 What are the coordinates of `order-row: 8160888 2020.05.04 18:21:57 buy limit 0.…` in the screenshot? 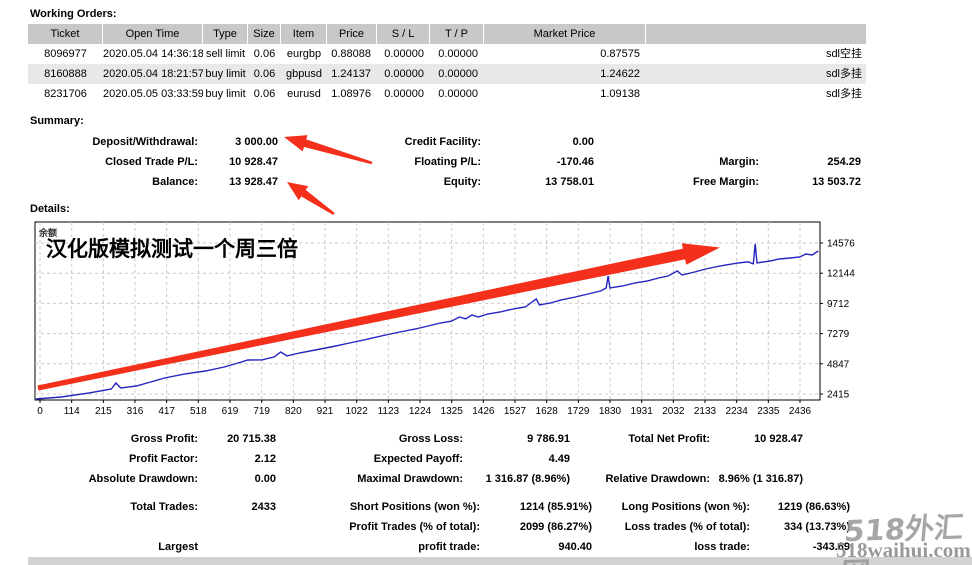 It's located at (447, 74).